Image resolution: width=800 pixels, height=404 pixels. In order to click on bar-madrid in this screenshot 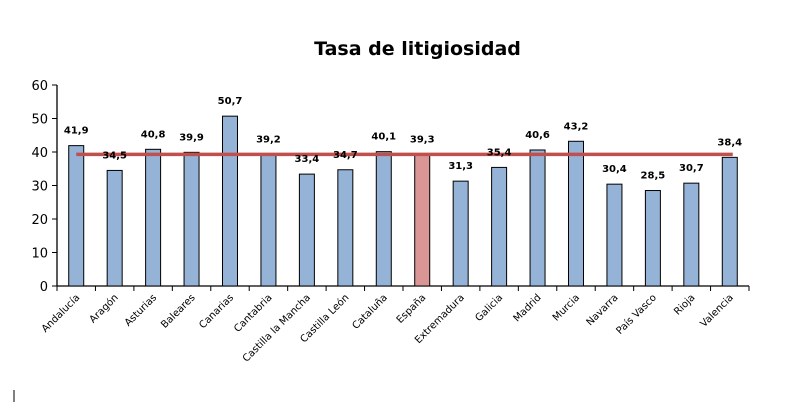, I will do `click(537, 218)`.